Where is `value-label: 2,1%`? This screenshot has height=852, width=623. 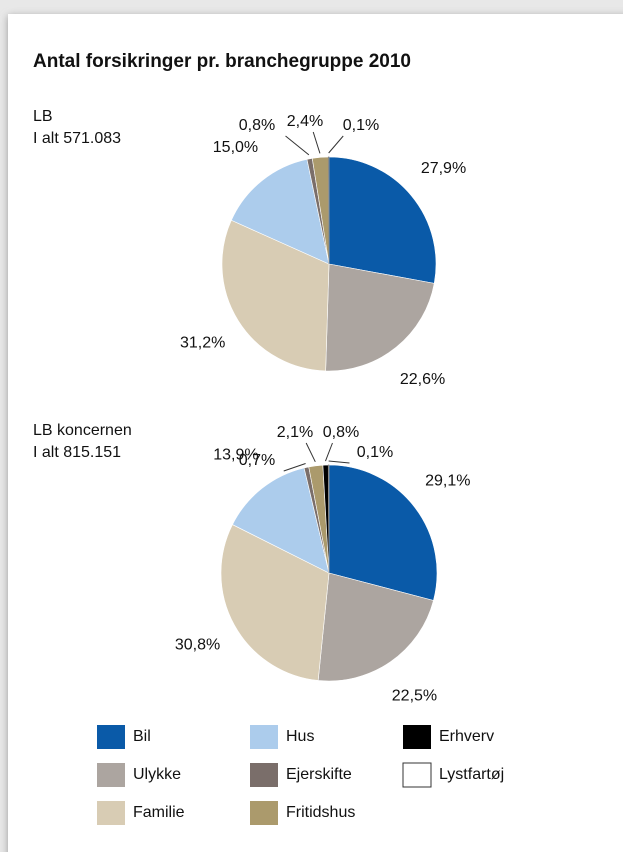
value-label: 2,1% is located at coordinates (295, 432).